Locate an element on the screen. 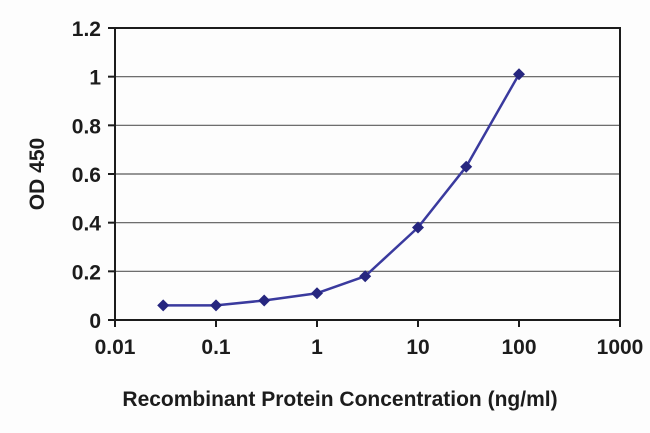  y-tick-label: 0.4 is located at coordinates (87, 224).